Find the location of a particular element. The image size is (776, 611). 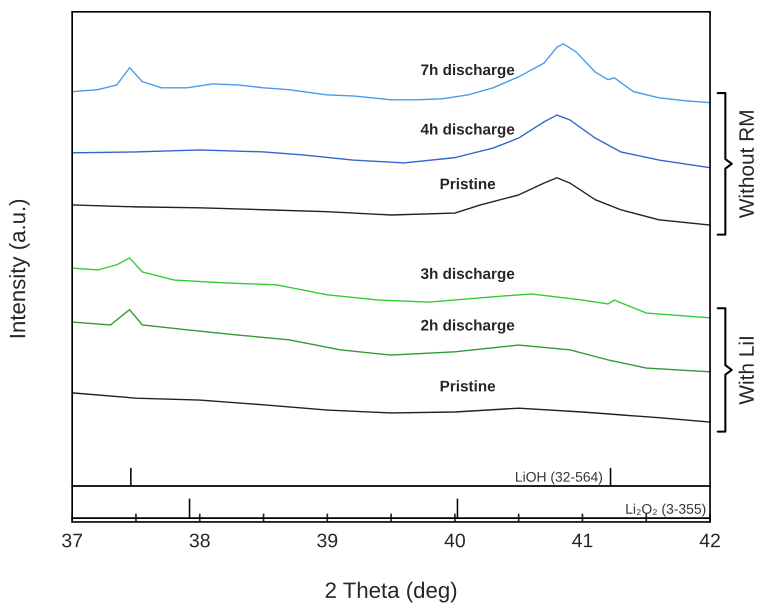

y-axis-title: Intensity (a.u.) is located at coordinates (19, 269).